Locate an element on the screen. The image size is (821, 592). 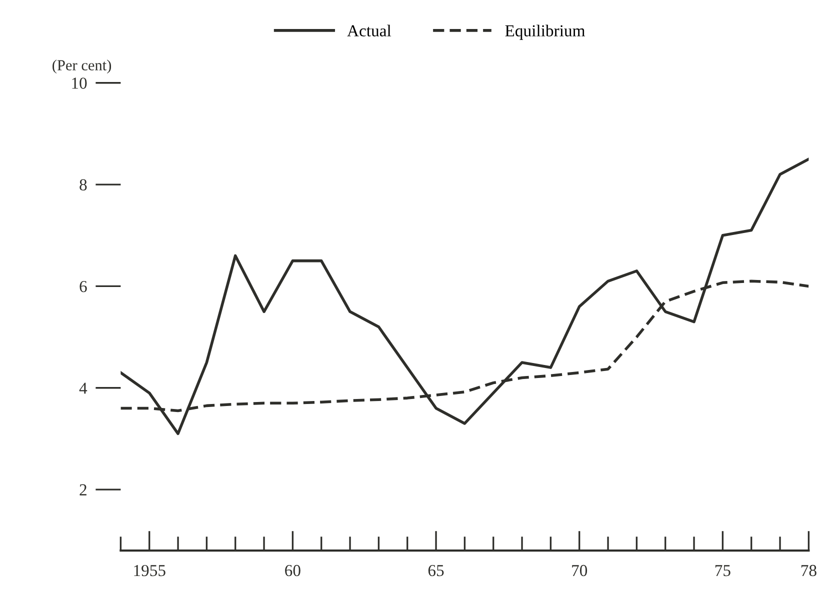
y-axis-title: (Per cent) is located at coordinates (82, 67).